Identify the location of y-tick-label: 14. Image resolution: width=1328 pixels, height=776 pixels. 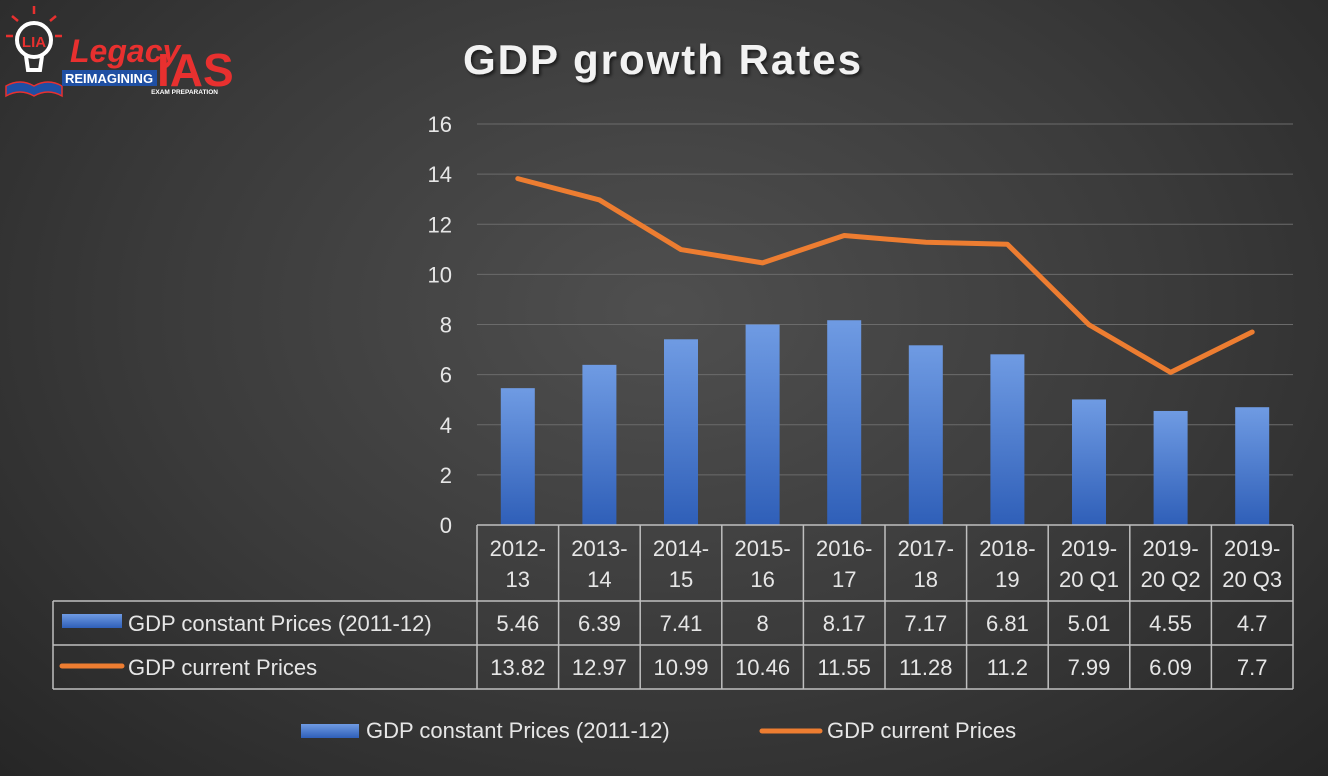
(440, 174).